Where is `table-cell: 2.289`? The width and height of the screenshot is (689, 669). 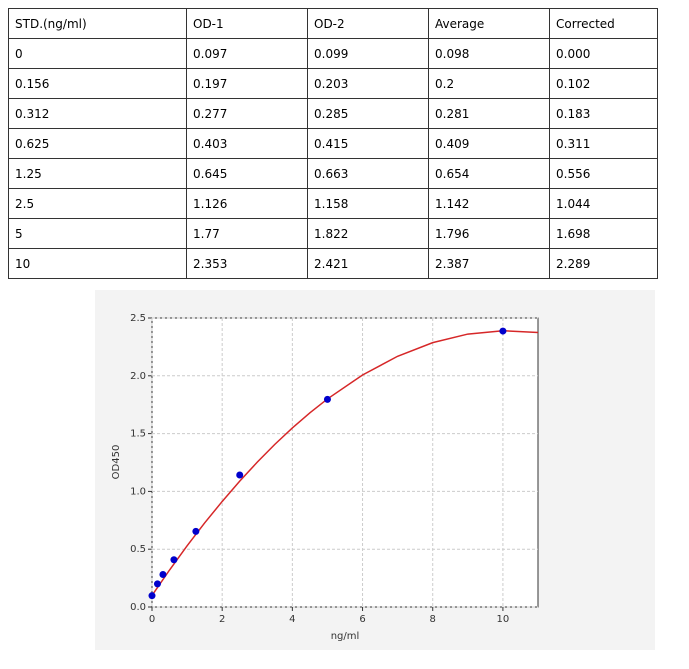 table-cell: 2.289 is located at coordinates (603, 263).